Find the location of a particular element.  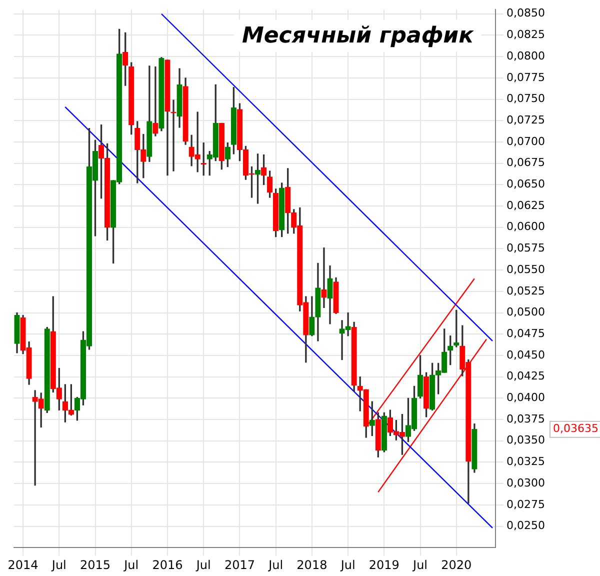

text: 0,03635 is located at coordinates (575, 429).